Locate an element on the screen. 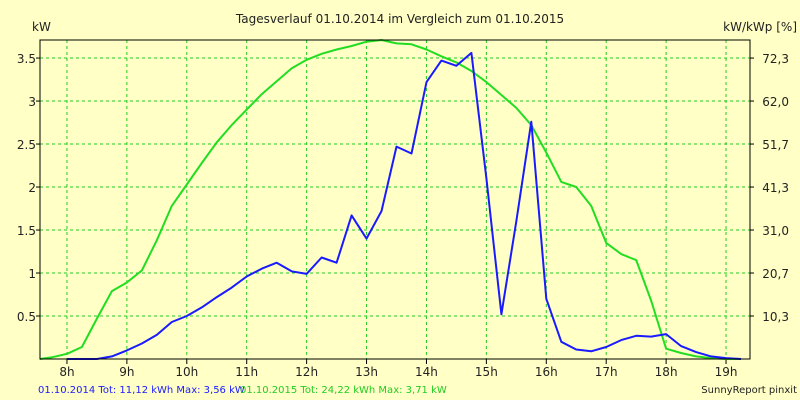 The height and width of the screenshot is (400, 800). x-tick-label: 17h is located at coordinates (606, 372).